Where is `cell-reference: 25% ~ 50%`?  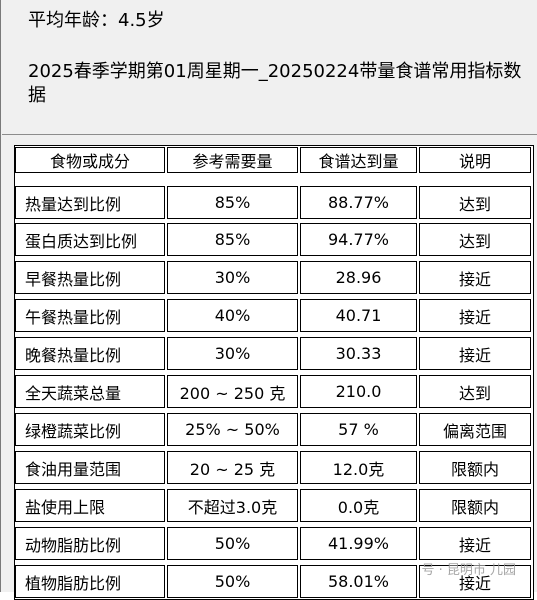
cell-reference: 25% ~ 50% is located at coordinates (232, 429).